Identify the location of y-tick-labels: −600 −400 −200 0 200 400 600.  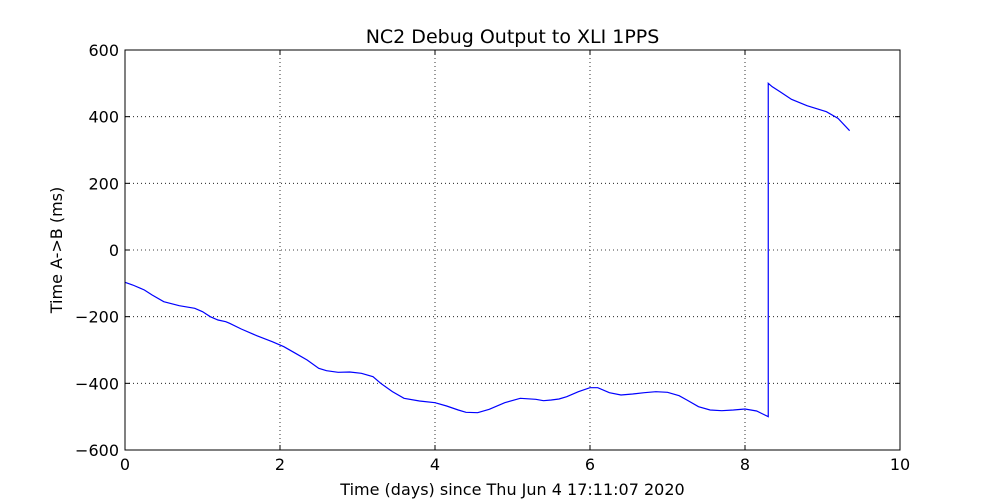
(97, 250).